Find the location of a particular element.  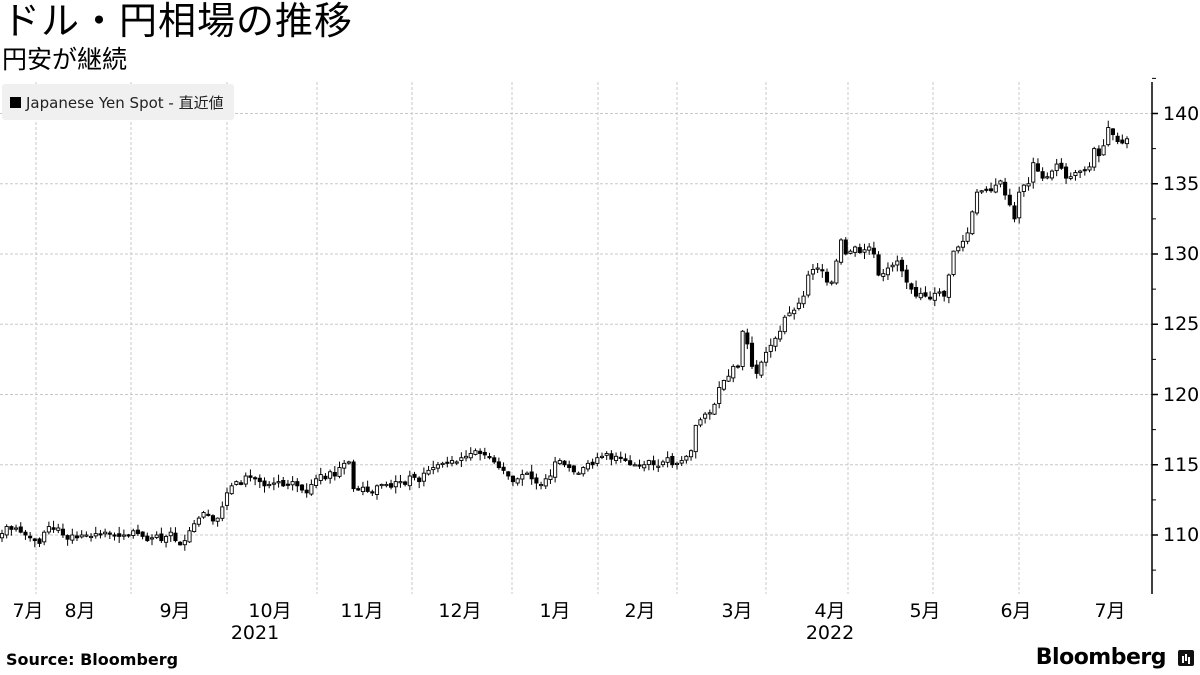

x-month-label: 4月 is located at coordinates (830, 611).